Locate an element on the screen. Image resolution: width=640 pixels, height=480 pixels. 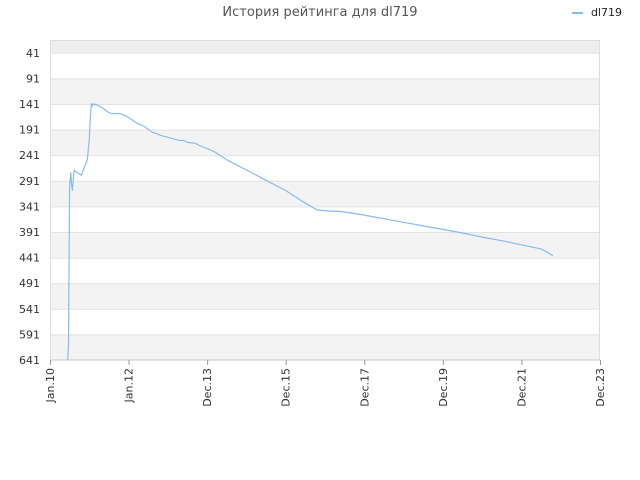
x-tick-label: Dec.13 is located at coordinates (207, 387).